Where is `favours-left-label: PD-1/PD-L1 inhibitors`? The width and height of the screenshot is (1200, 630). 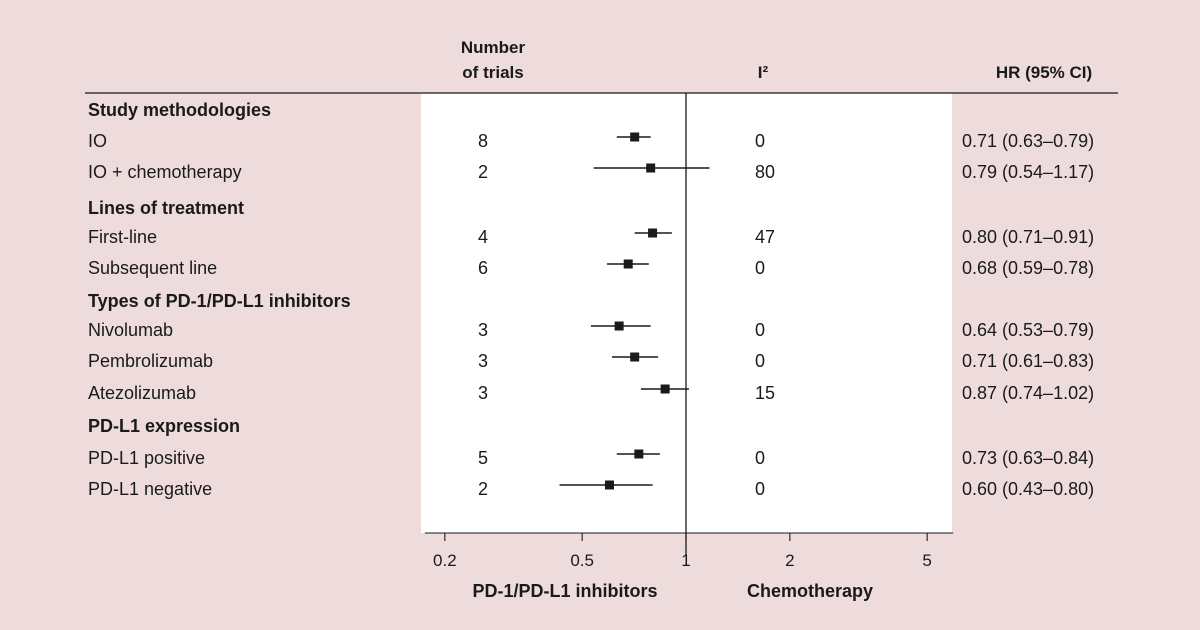
favours-left-label: PD-1/PD-L1 inhibitors is located at coordinates (564, 591).